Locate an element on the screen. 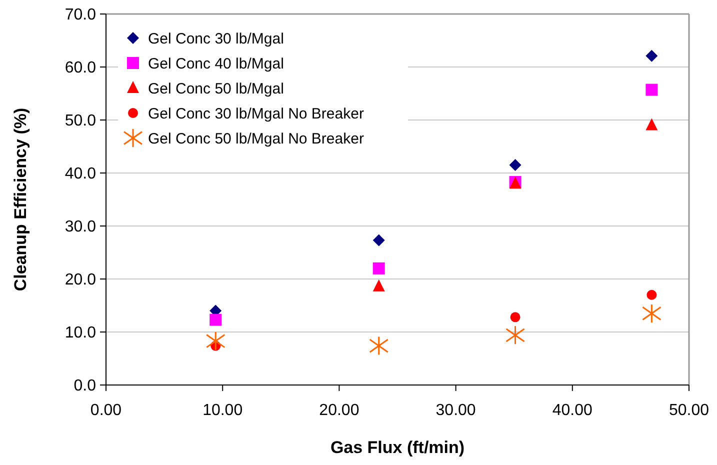 The width and height of the screenshot is (717, 465). y-tick-label: 60.0 is located at coordinates (80, 68).